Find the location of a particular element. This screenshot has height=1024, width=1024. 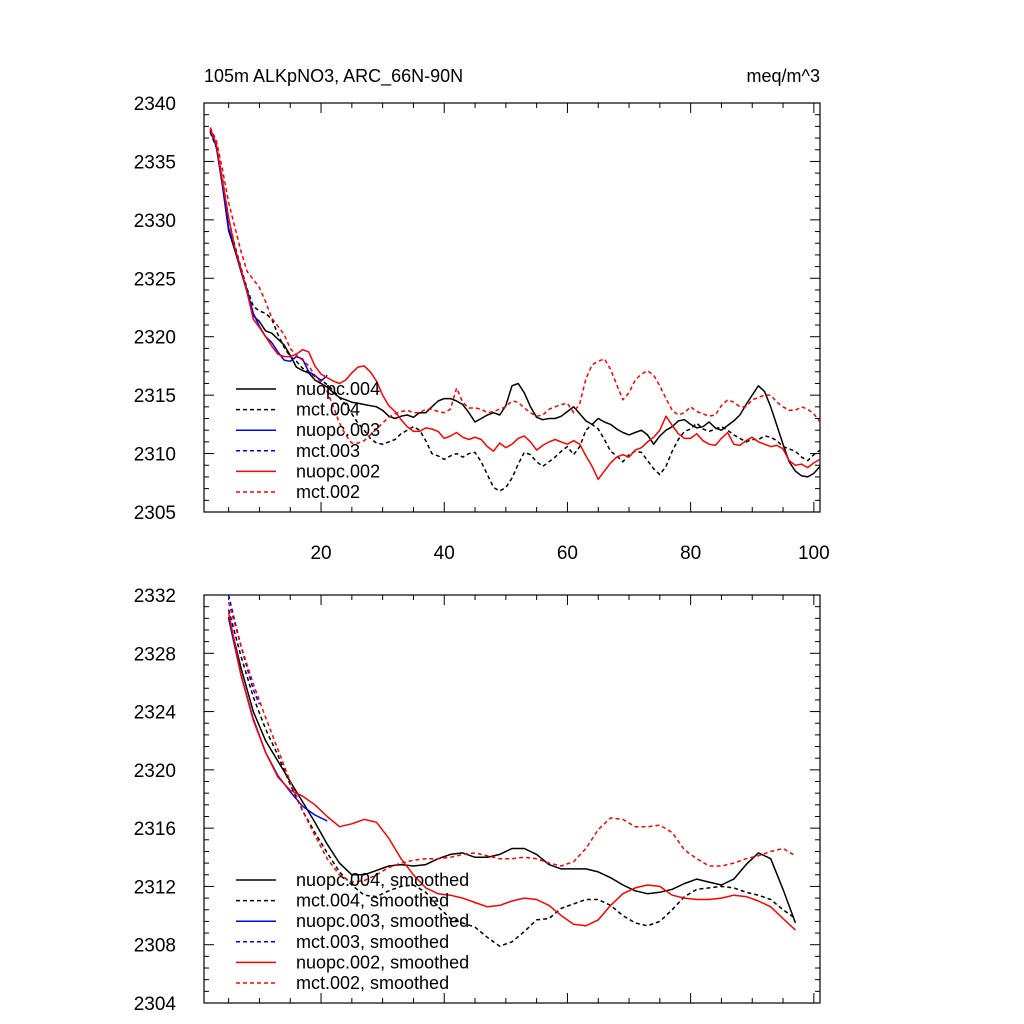

legend-label: nuopc.004 is located at coordinates (338, 389).